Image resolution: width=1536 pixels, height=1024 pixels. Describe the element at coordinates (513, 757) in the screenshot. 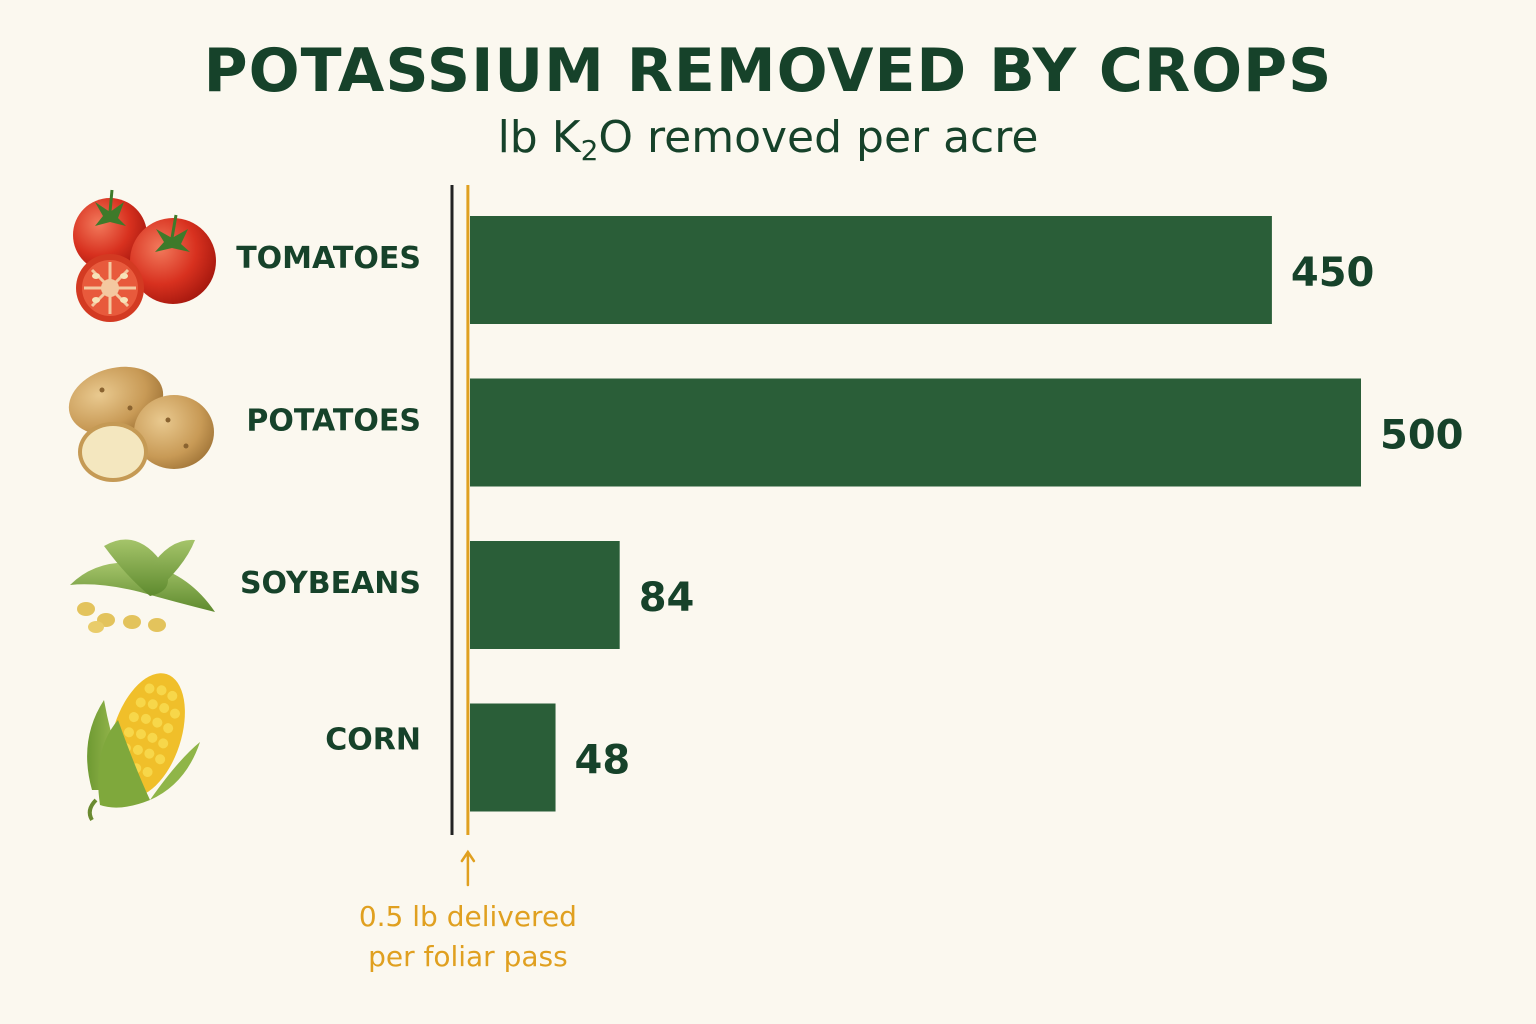

I see `bar-corn` at that location.